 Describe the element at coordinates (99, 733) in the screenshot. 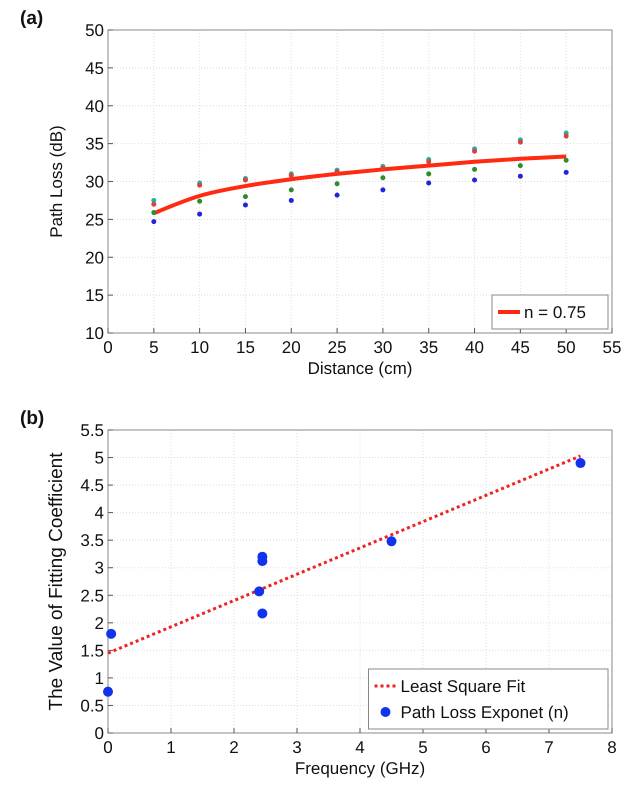

I see `y-tick-label: 0` at that location.